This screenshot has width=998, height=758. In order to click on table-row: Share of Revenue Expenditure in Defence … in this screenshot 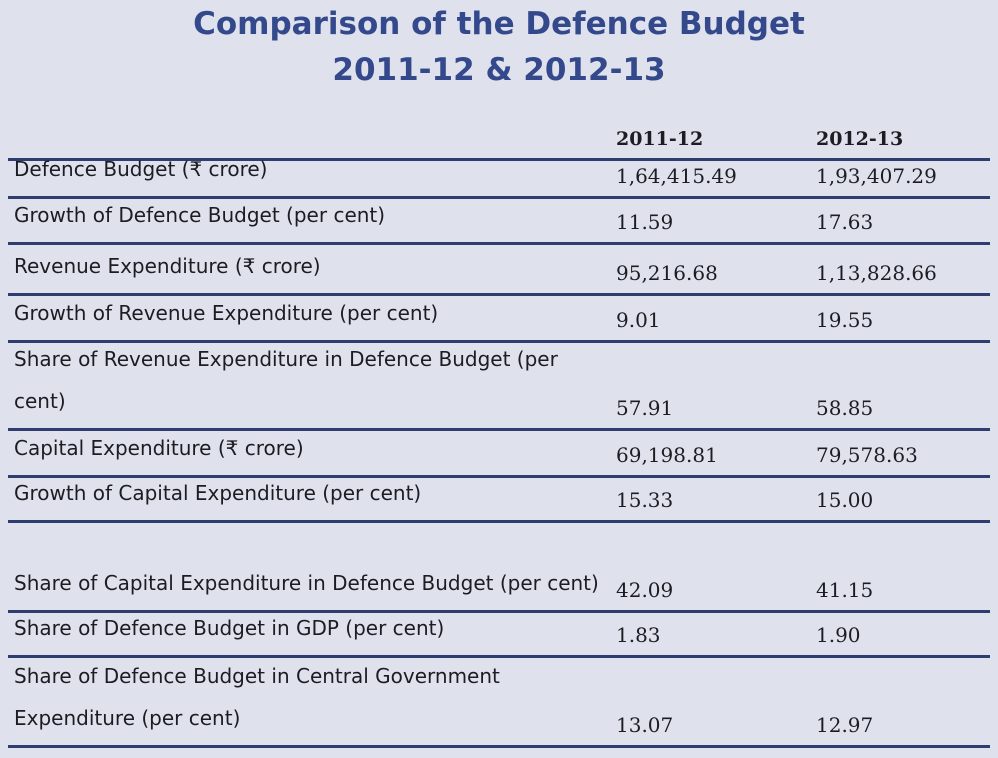, I will do `click(499, 387)`.